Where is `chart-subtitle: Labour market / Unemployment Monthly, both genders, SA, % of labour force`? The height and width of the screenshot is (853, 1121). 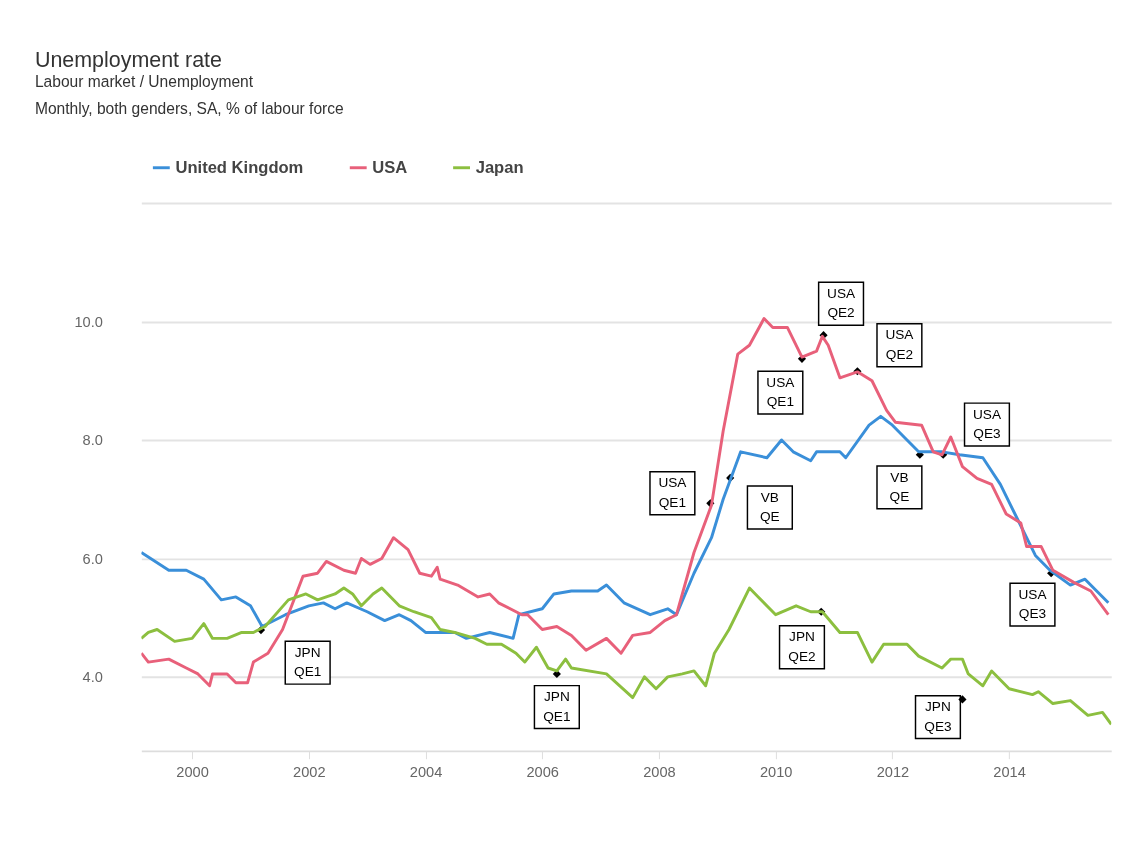
chart-subtitle: Labour market / Unemployment Monthly, both genders, SA, % of labour force is located at coordinates (189, 95).